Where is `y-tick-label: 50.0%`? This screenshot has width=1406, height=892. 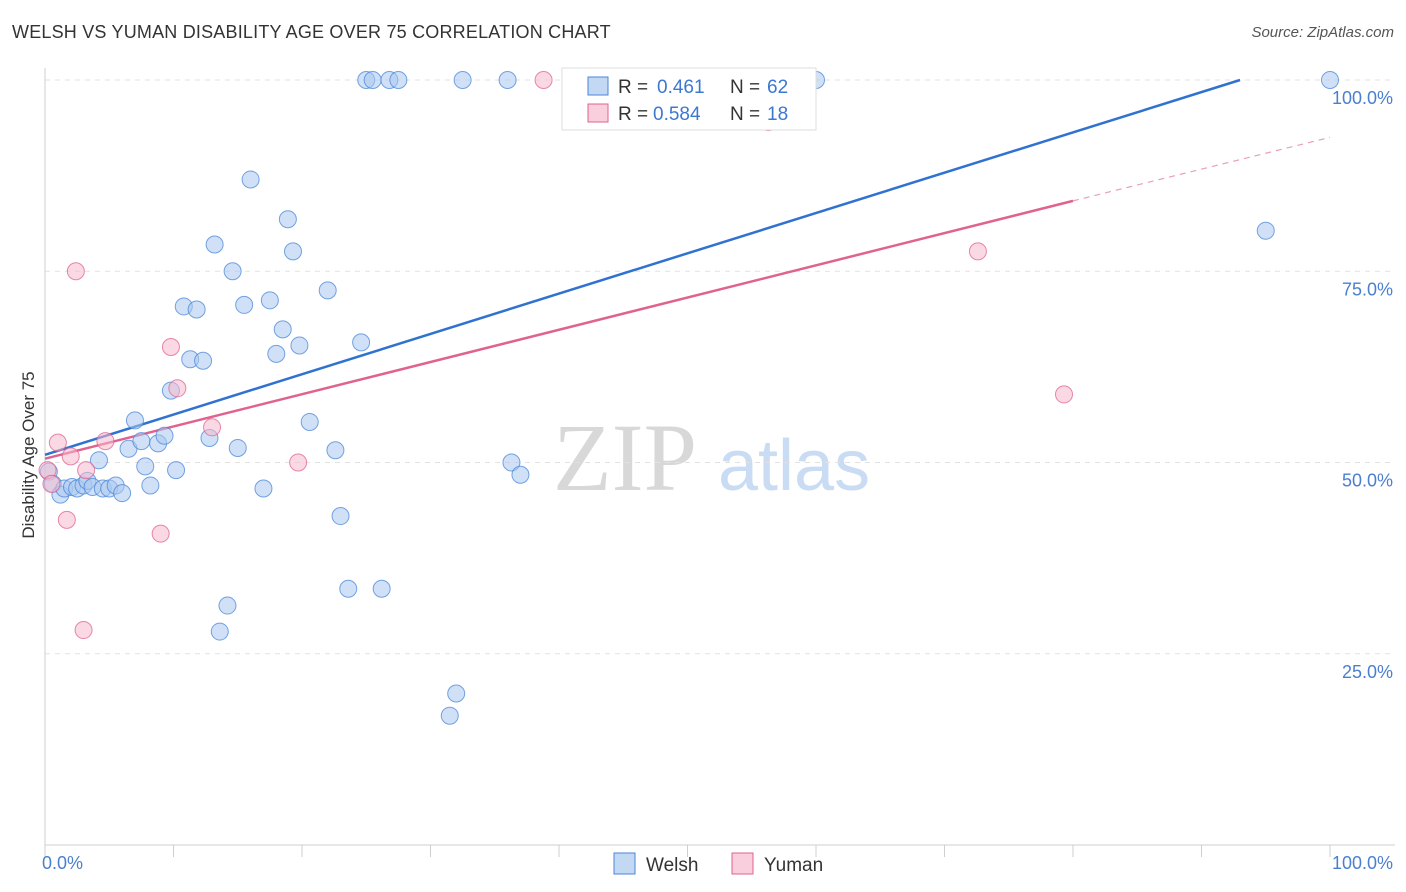
y-tick-label: 50.0% is located at coordinates (1367, 481).